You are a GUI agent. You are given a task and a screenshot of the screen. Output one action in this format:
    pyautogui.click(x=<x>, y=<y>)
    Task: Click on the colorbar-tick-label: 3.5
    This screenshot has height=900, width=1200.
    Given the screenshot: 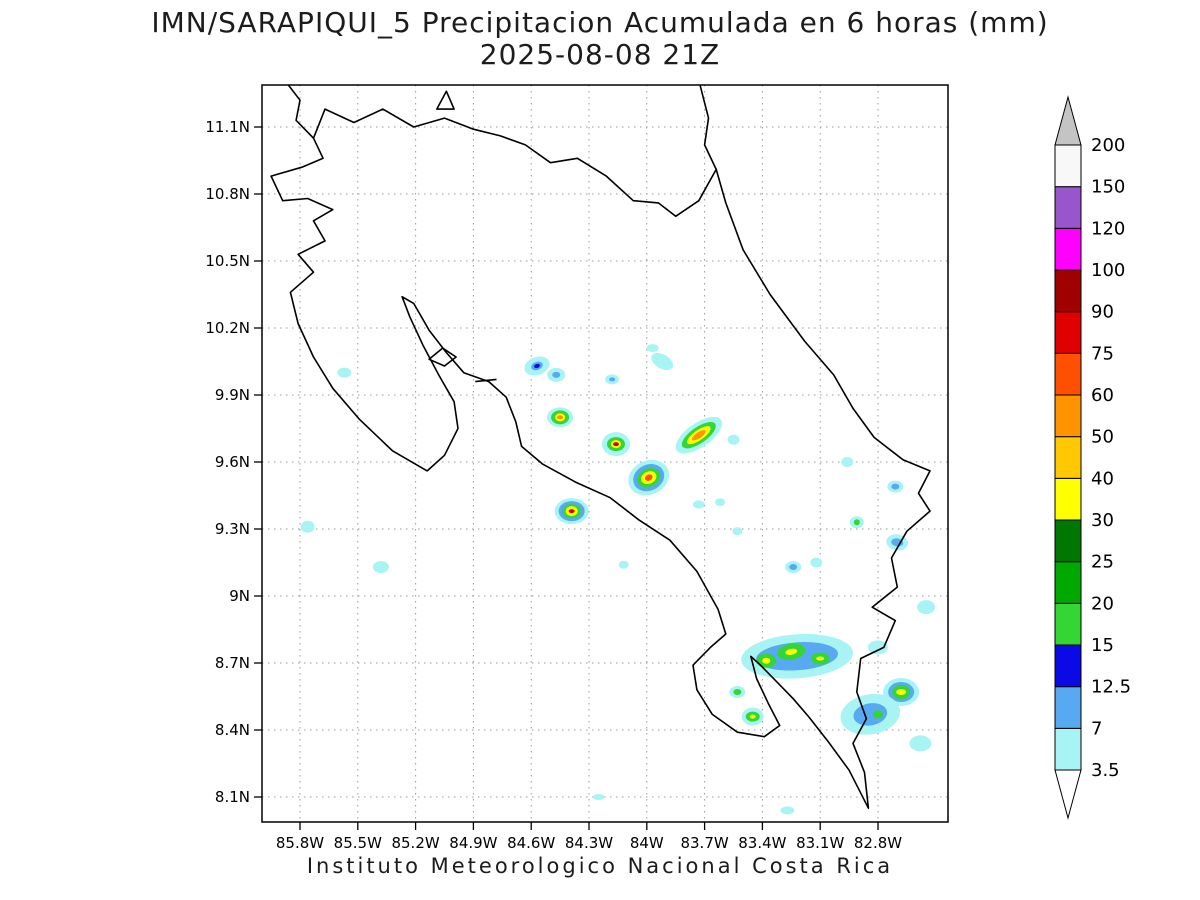 What is the action you would take?
    pyautogui.click(x=1105, y=770)
    